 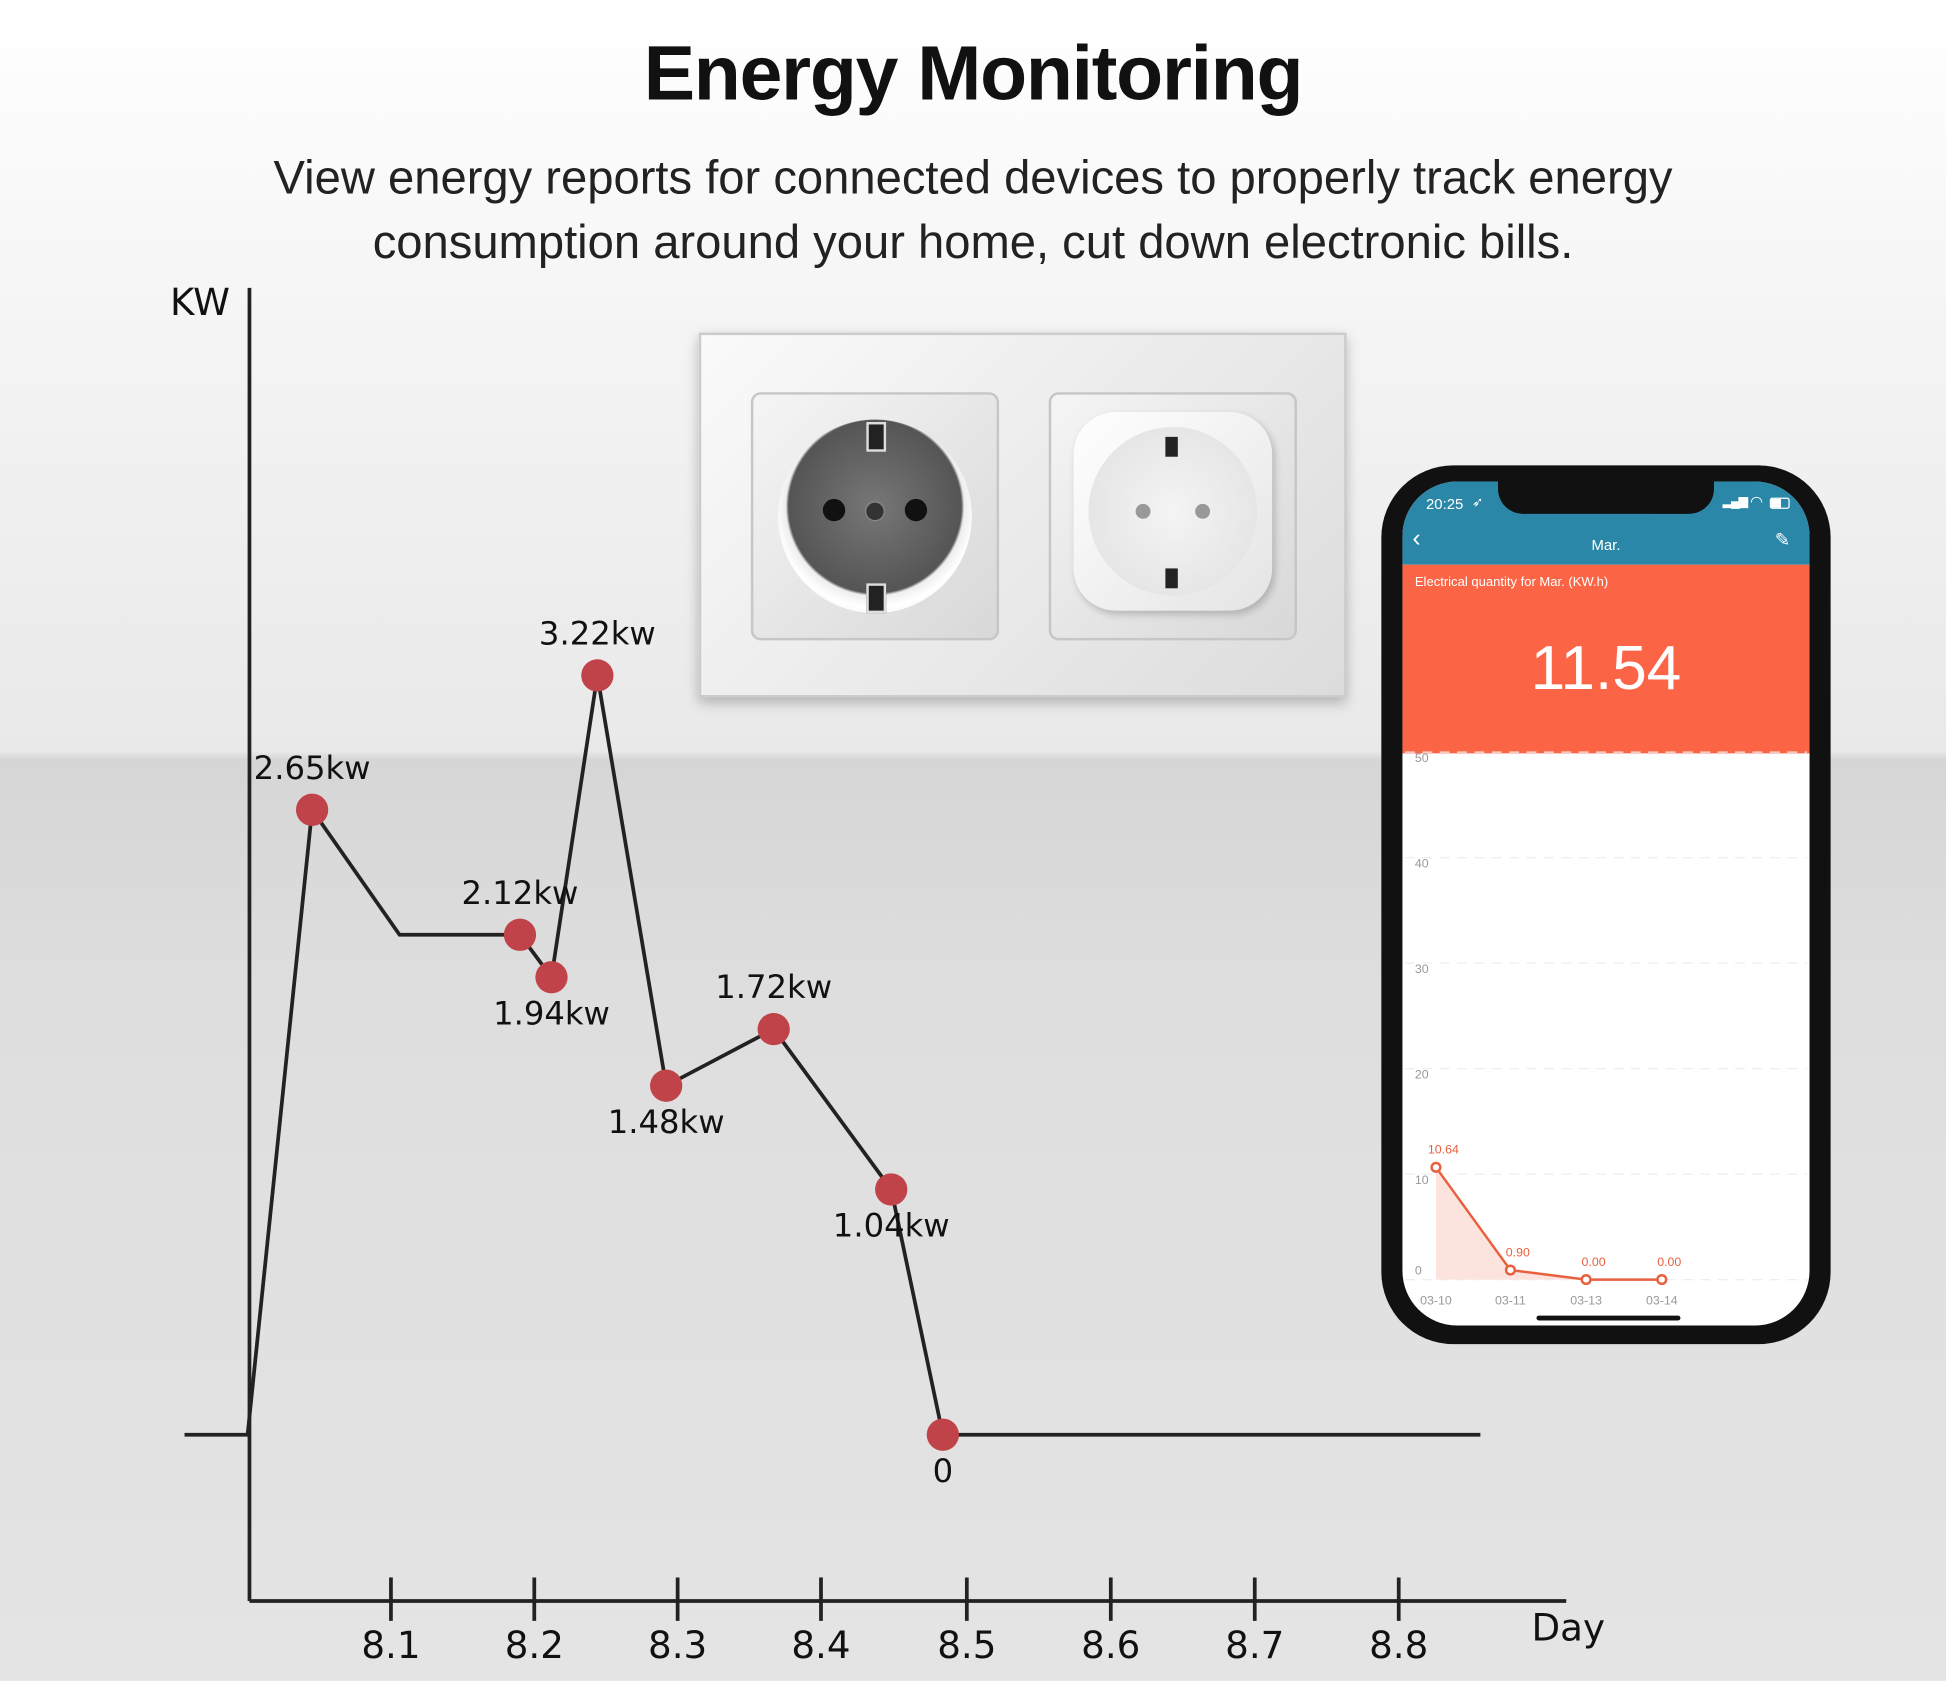 What do you see at coordinates (1606, 497) in the screenshot?
I see `phone-notch` at bounding box center [1606, 497].